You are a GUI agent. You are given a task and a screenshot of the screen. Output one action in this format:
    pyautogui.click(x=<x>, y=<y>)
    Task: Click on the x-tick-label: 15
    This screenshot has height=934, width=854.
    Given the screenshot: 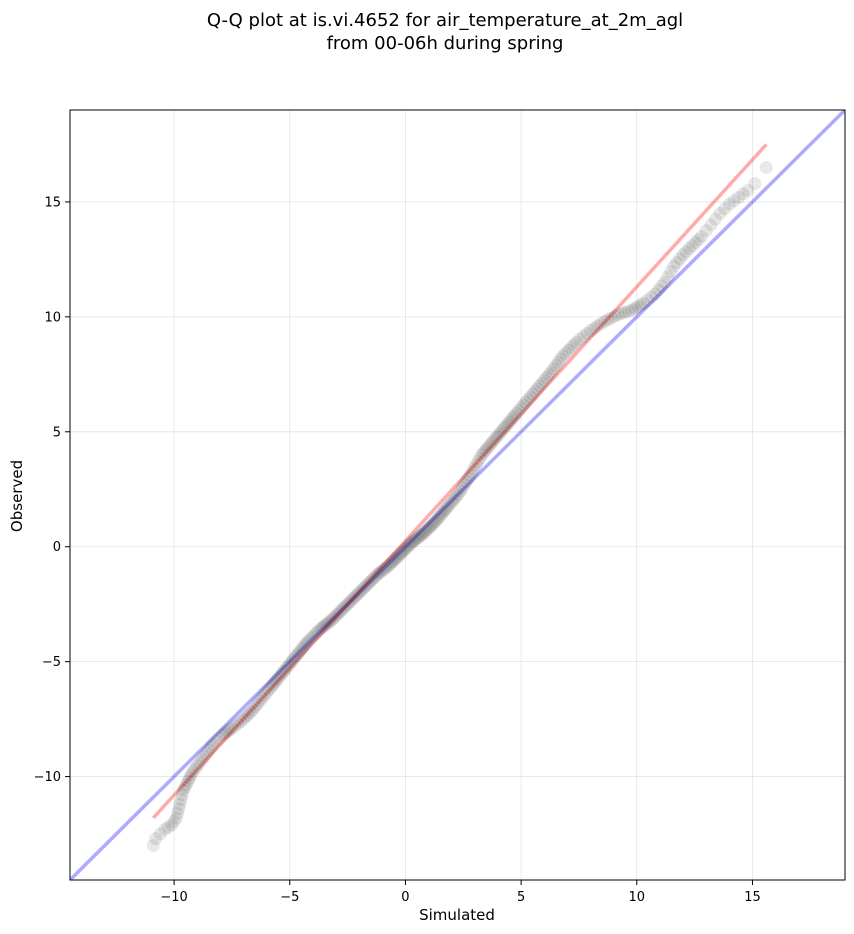 What is the action you would take?
    pyautogui.click(x=752, y=897)
    